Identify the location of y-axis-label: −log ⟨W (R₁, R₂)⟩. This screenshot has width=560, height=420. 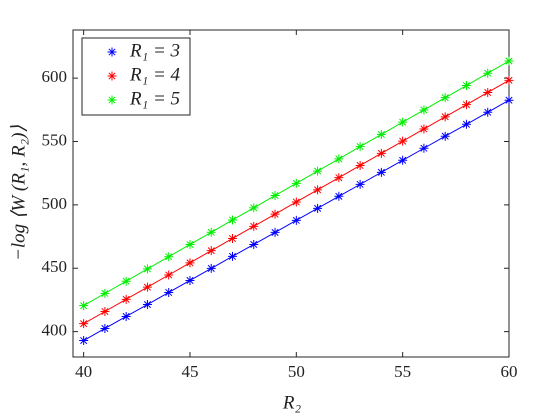
(18, 193).